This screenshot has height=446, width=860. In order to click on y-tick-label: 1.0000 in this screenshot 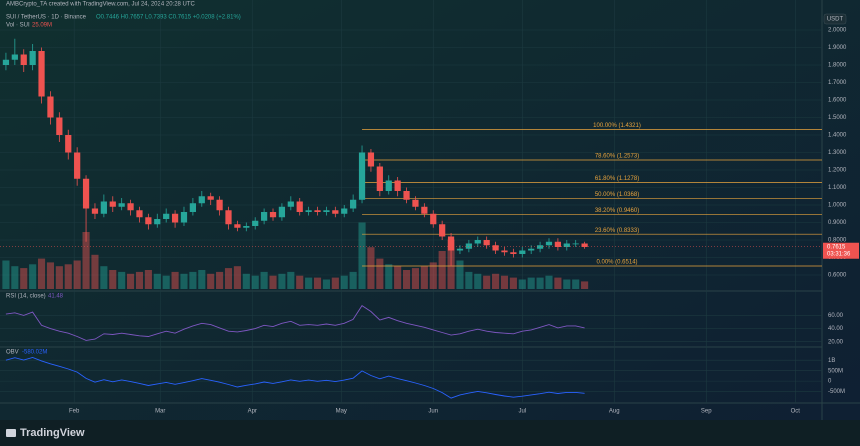, I will do `click(837, 206)`.